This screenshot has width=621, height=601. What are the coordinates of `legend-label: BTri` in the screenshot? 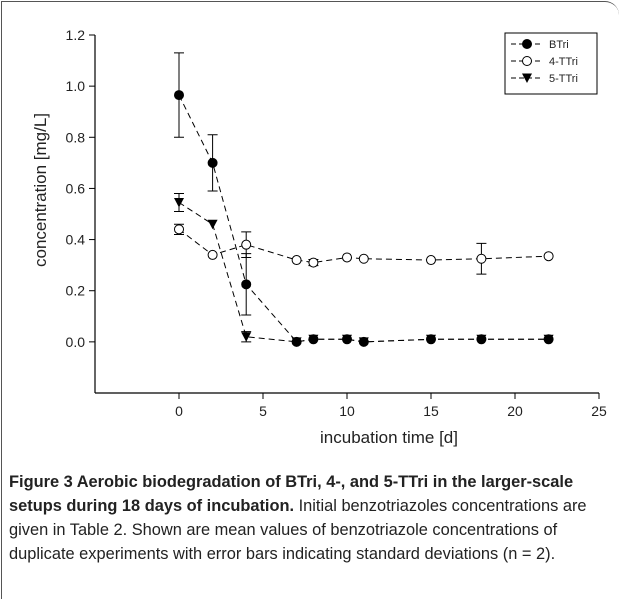 It's located at (559, 45).